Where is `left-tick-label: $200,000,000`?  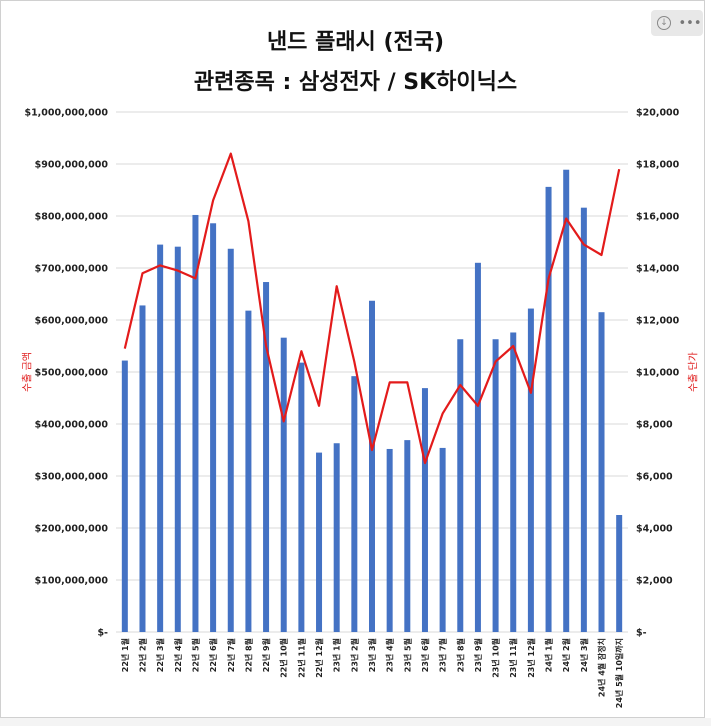 left-tick-label: $200,000,000 is located at coordinates (72, 529).